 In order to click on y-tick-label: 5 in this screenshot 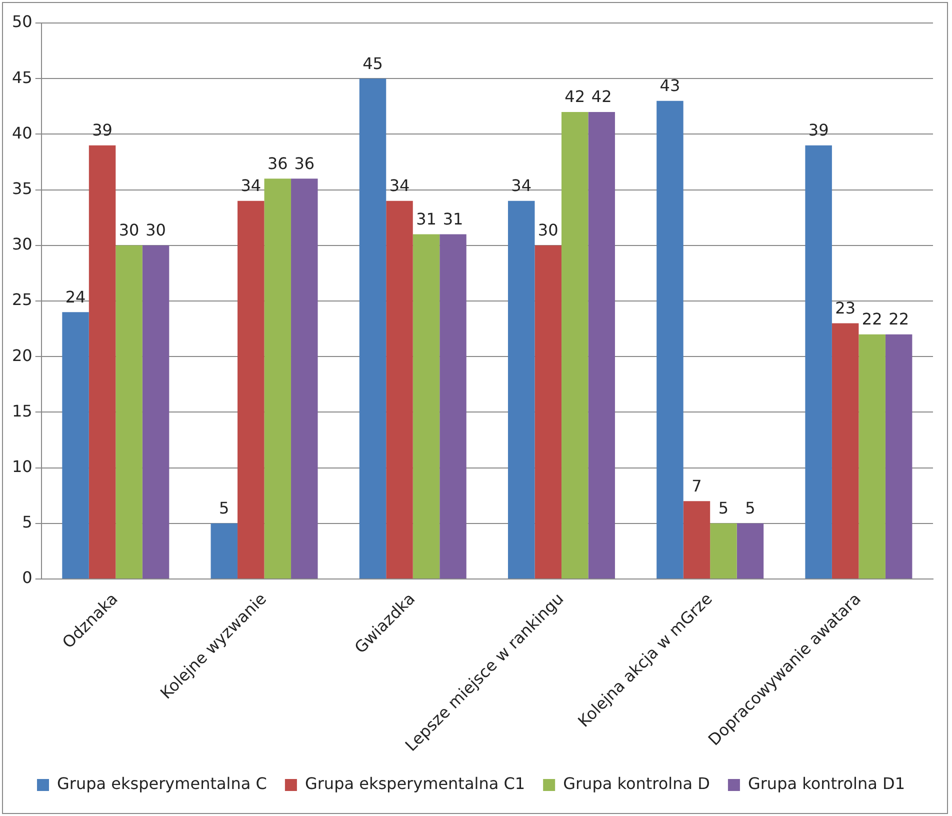, I will do `click(27, 522)`.